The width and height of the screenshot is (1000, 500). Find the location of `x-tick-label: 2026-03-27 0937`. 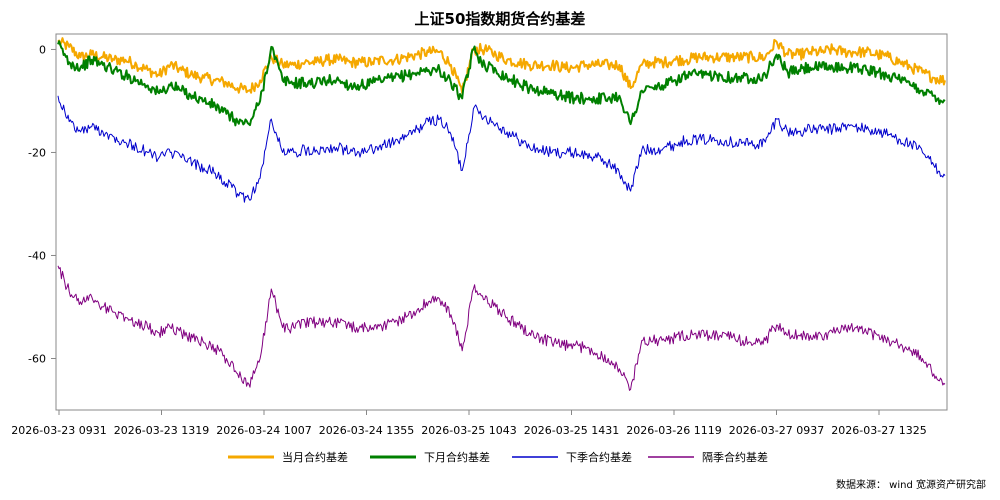

x-tick-label: 2026-03-27 0937 is located at coordinates (776, 430).